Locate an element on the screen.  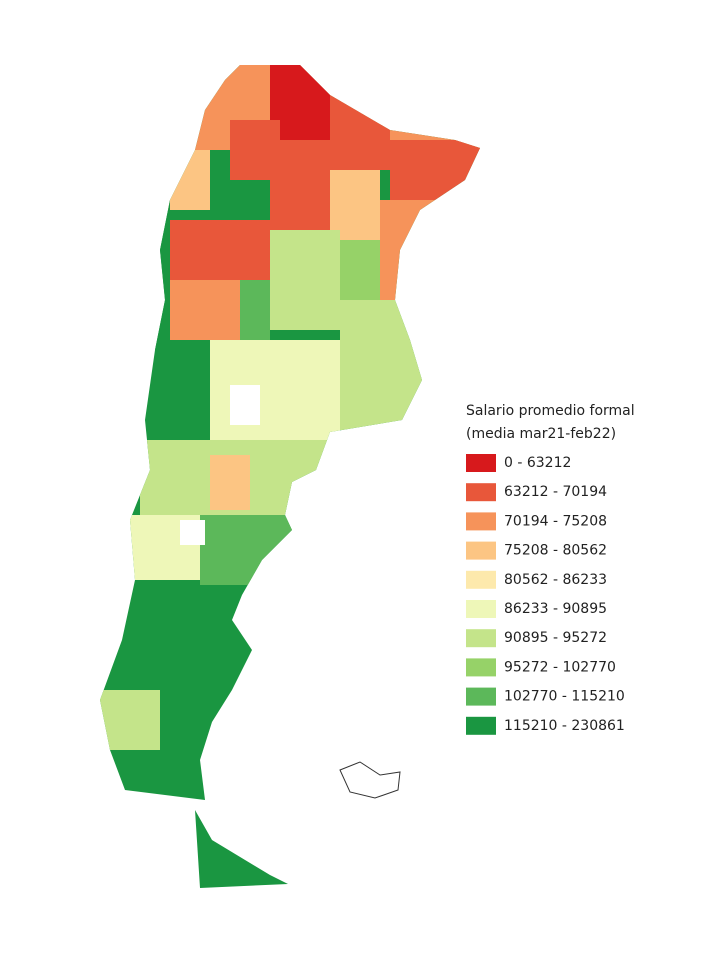
legend-label: 95272 - 102770 is located at coordinates (560, 667).